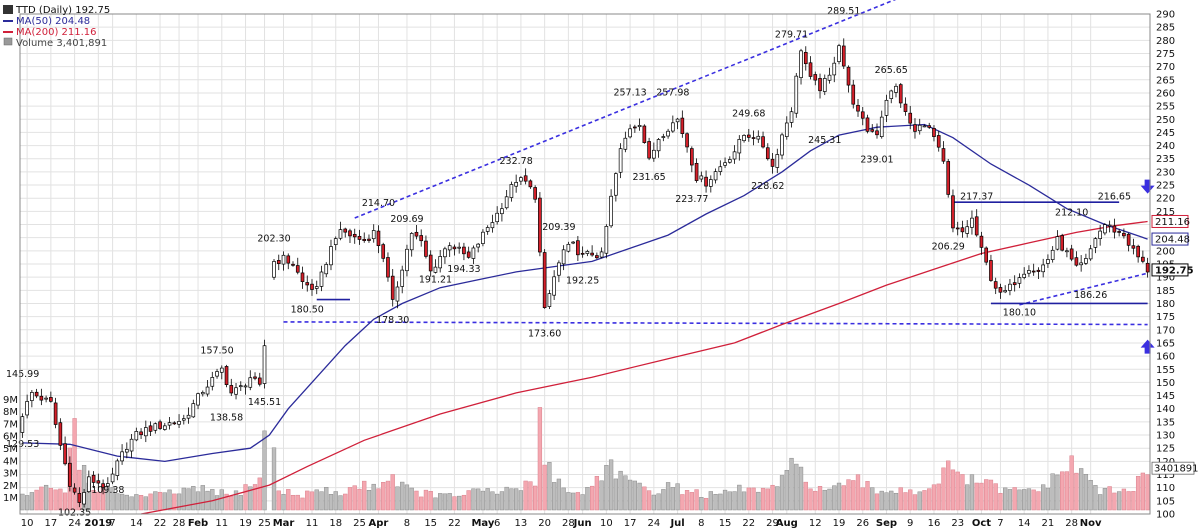 This screenshot has height=531, width=1200. What do you see at coordinates (691, 199) in the screenshot?
I see `price-annotation: 223.77` at bounding box center [691, 199].